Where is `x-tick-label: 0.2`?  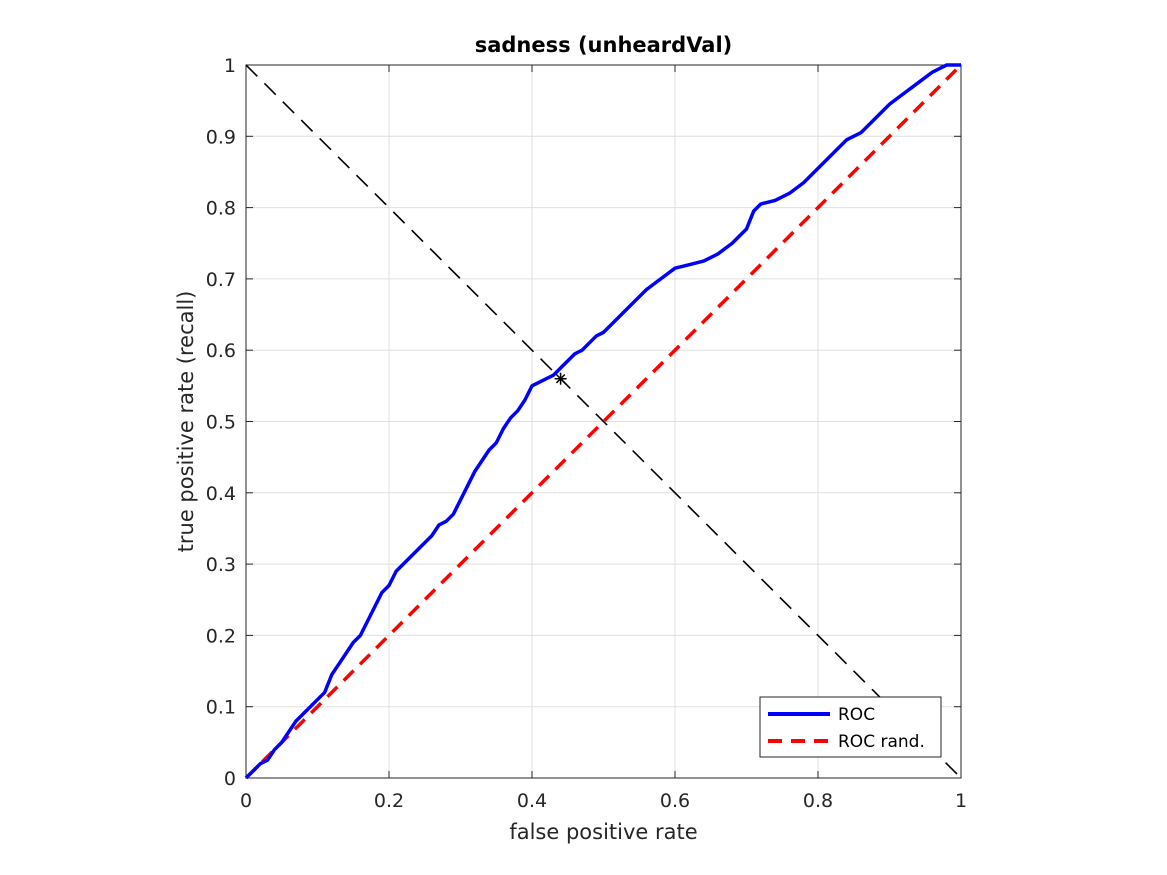
x-tick-label: 0.2 is located at coordinates (389, 801).